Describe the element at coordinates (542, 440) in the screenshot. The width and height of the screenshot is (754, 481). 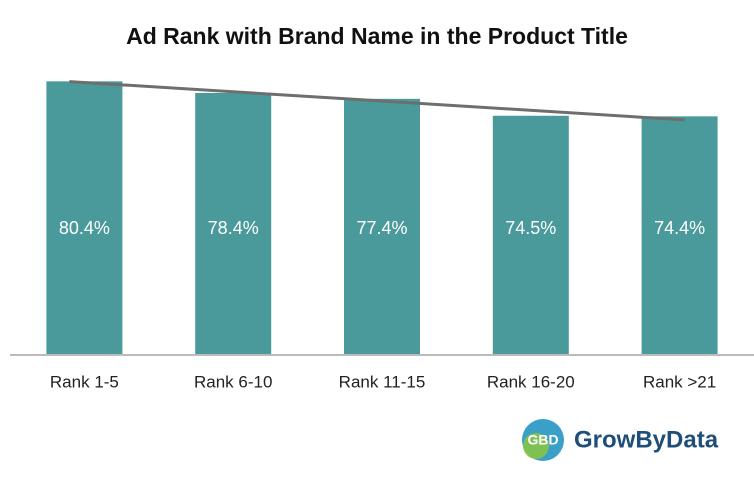
I see `logo-icon-text: GBD` at that location.